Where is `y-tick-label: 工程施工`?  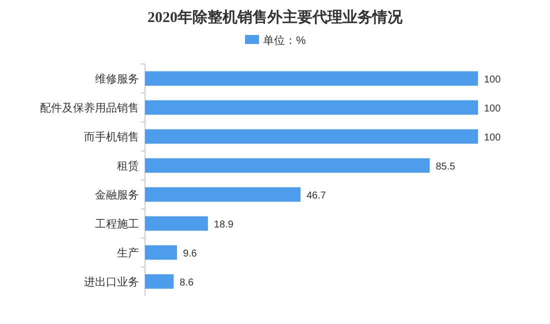 y-tick-label: 工程施工 is located at coordinates (117, 224).